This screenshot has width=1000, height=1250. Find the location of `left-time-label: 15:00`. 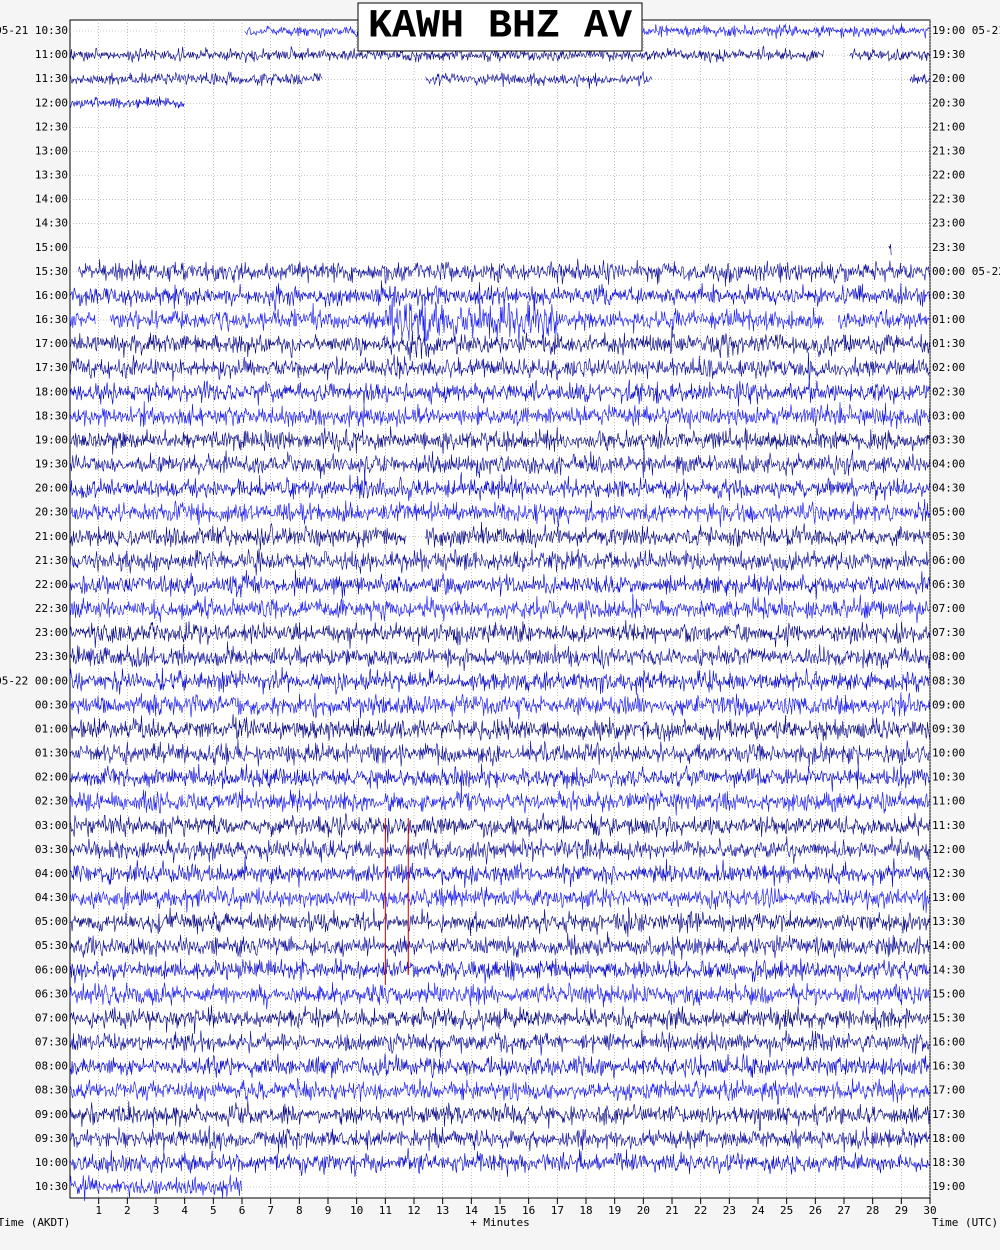

left-time-label: 15:00 is located at coordinates (51, 247).